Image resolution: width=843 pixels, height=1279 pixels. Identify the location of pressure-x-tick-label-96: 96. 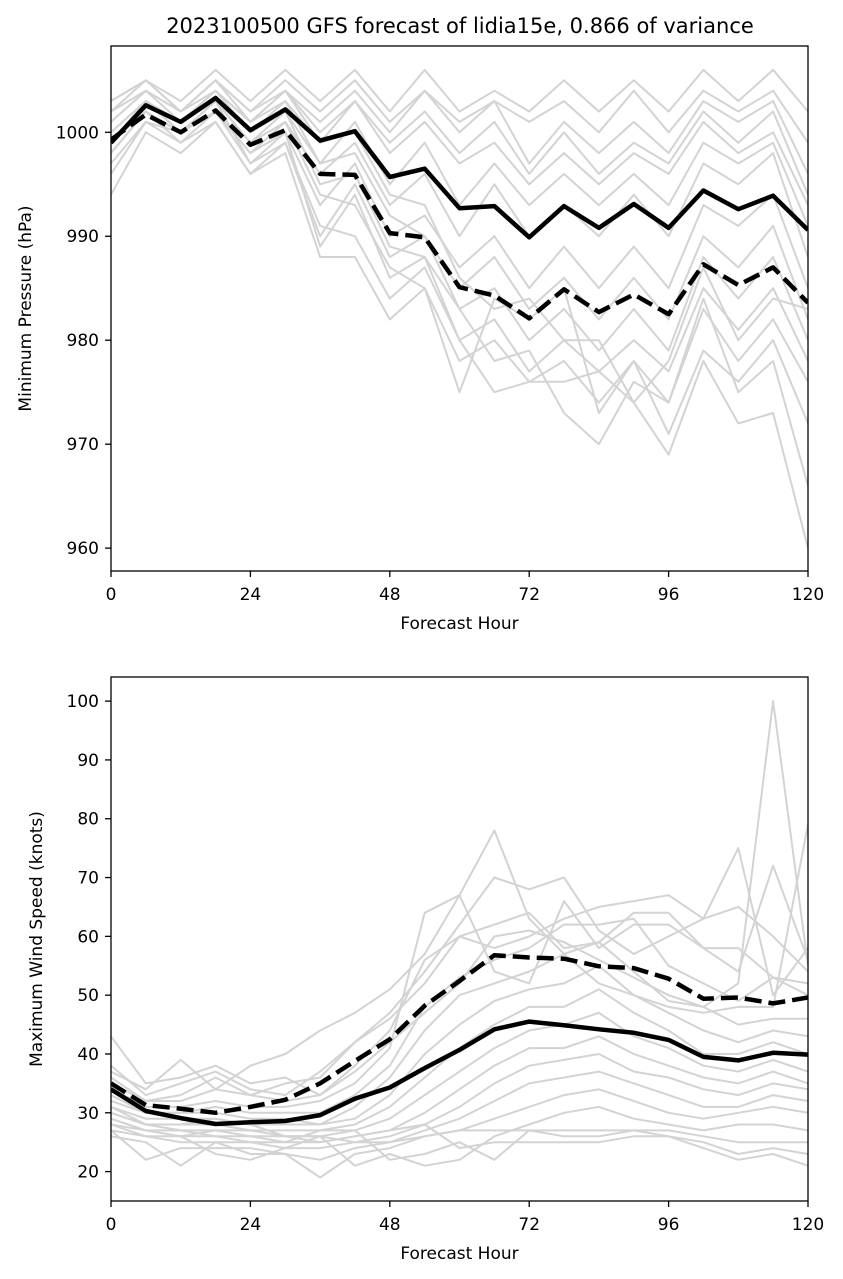
(669, 595).